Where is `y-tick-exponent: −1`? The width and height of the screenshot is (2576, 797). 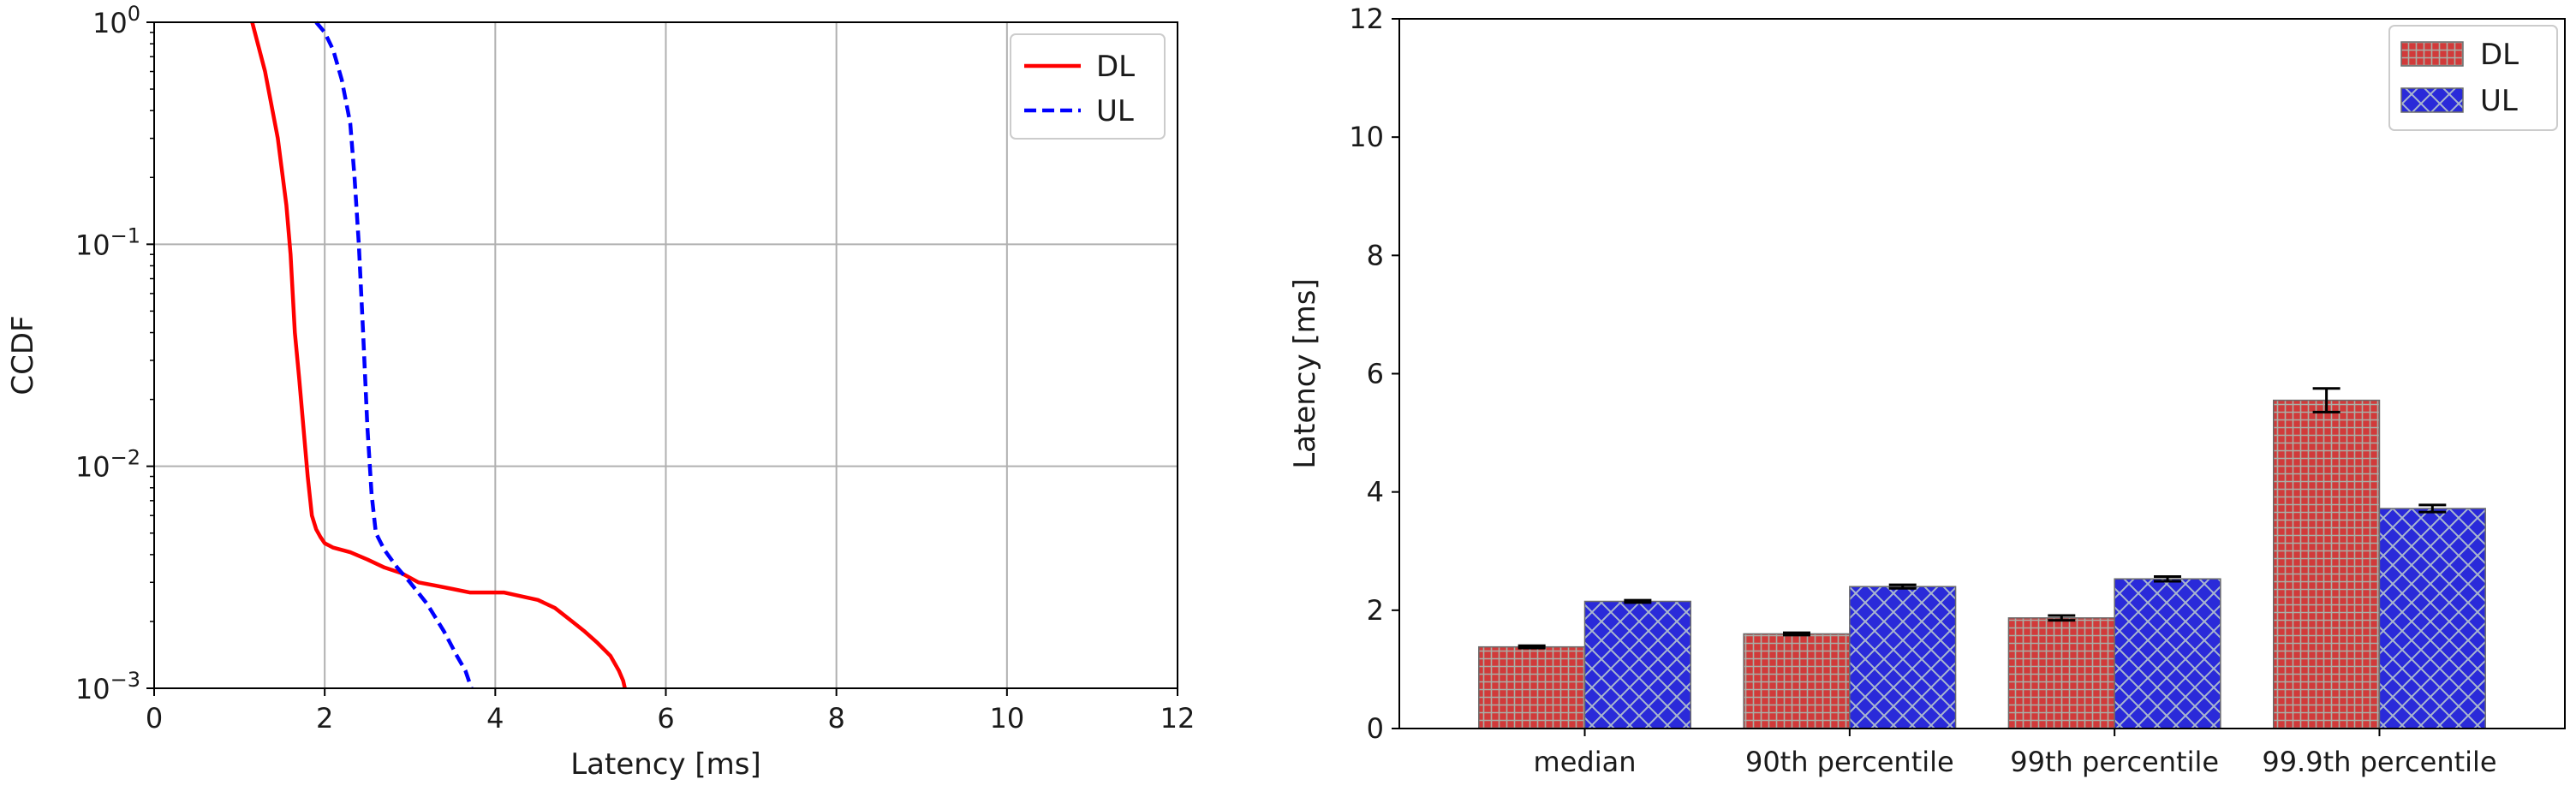
y-tick-exponent: −1 is located at coordinates (125, 235).